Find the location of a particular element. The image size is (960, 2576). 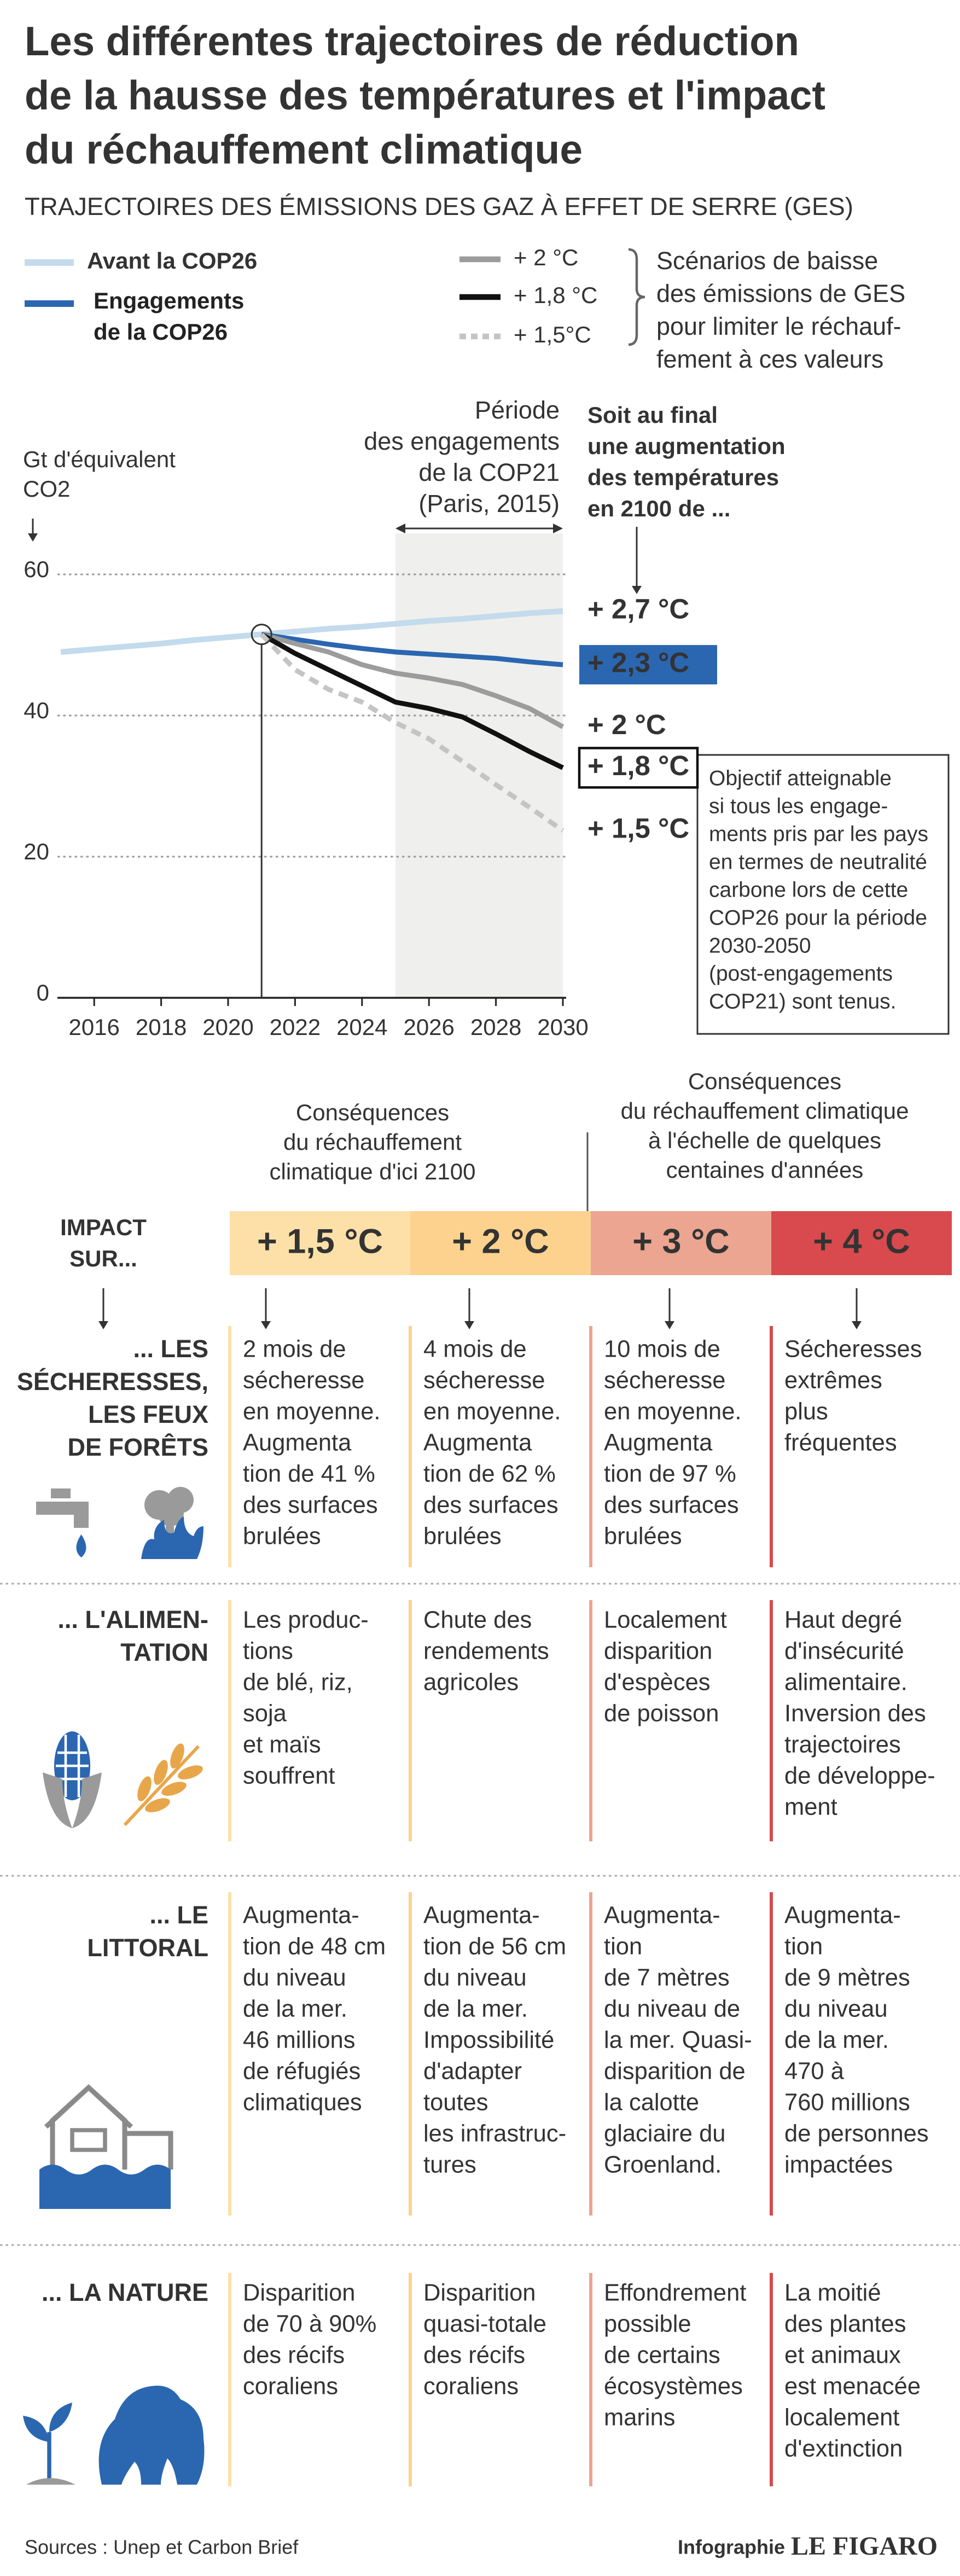

cell-text: des récifs is located at coordinates (294, 2355).